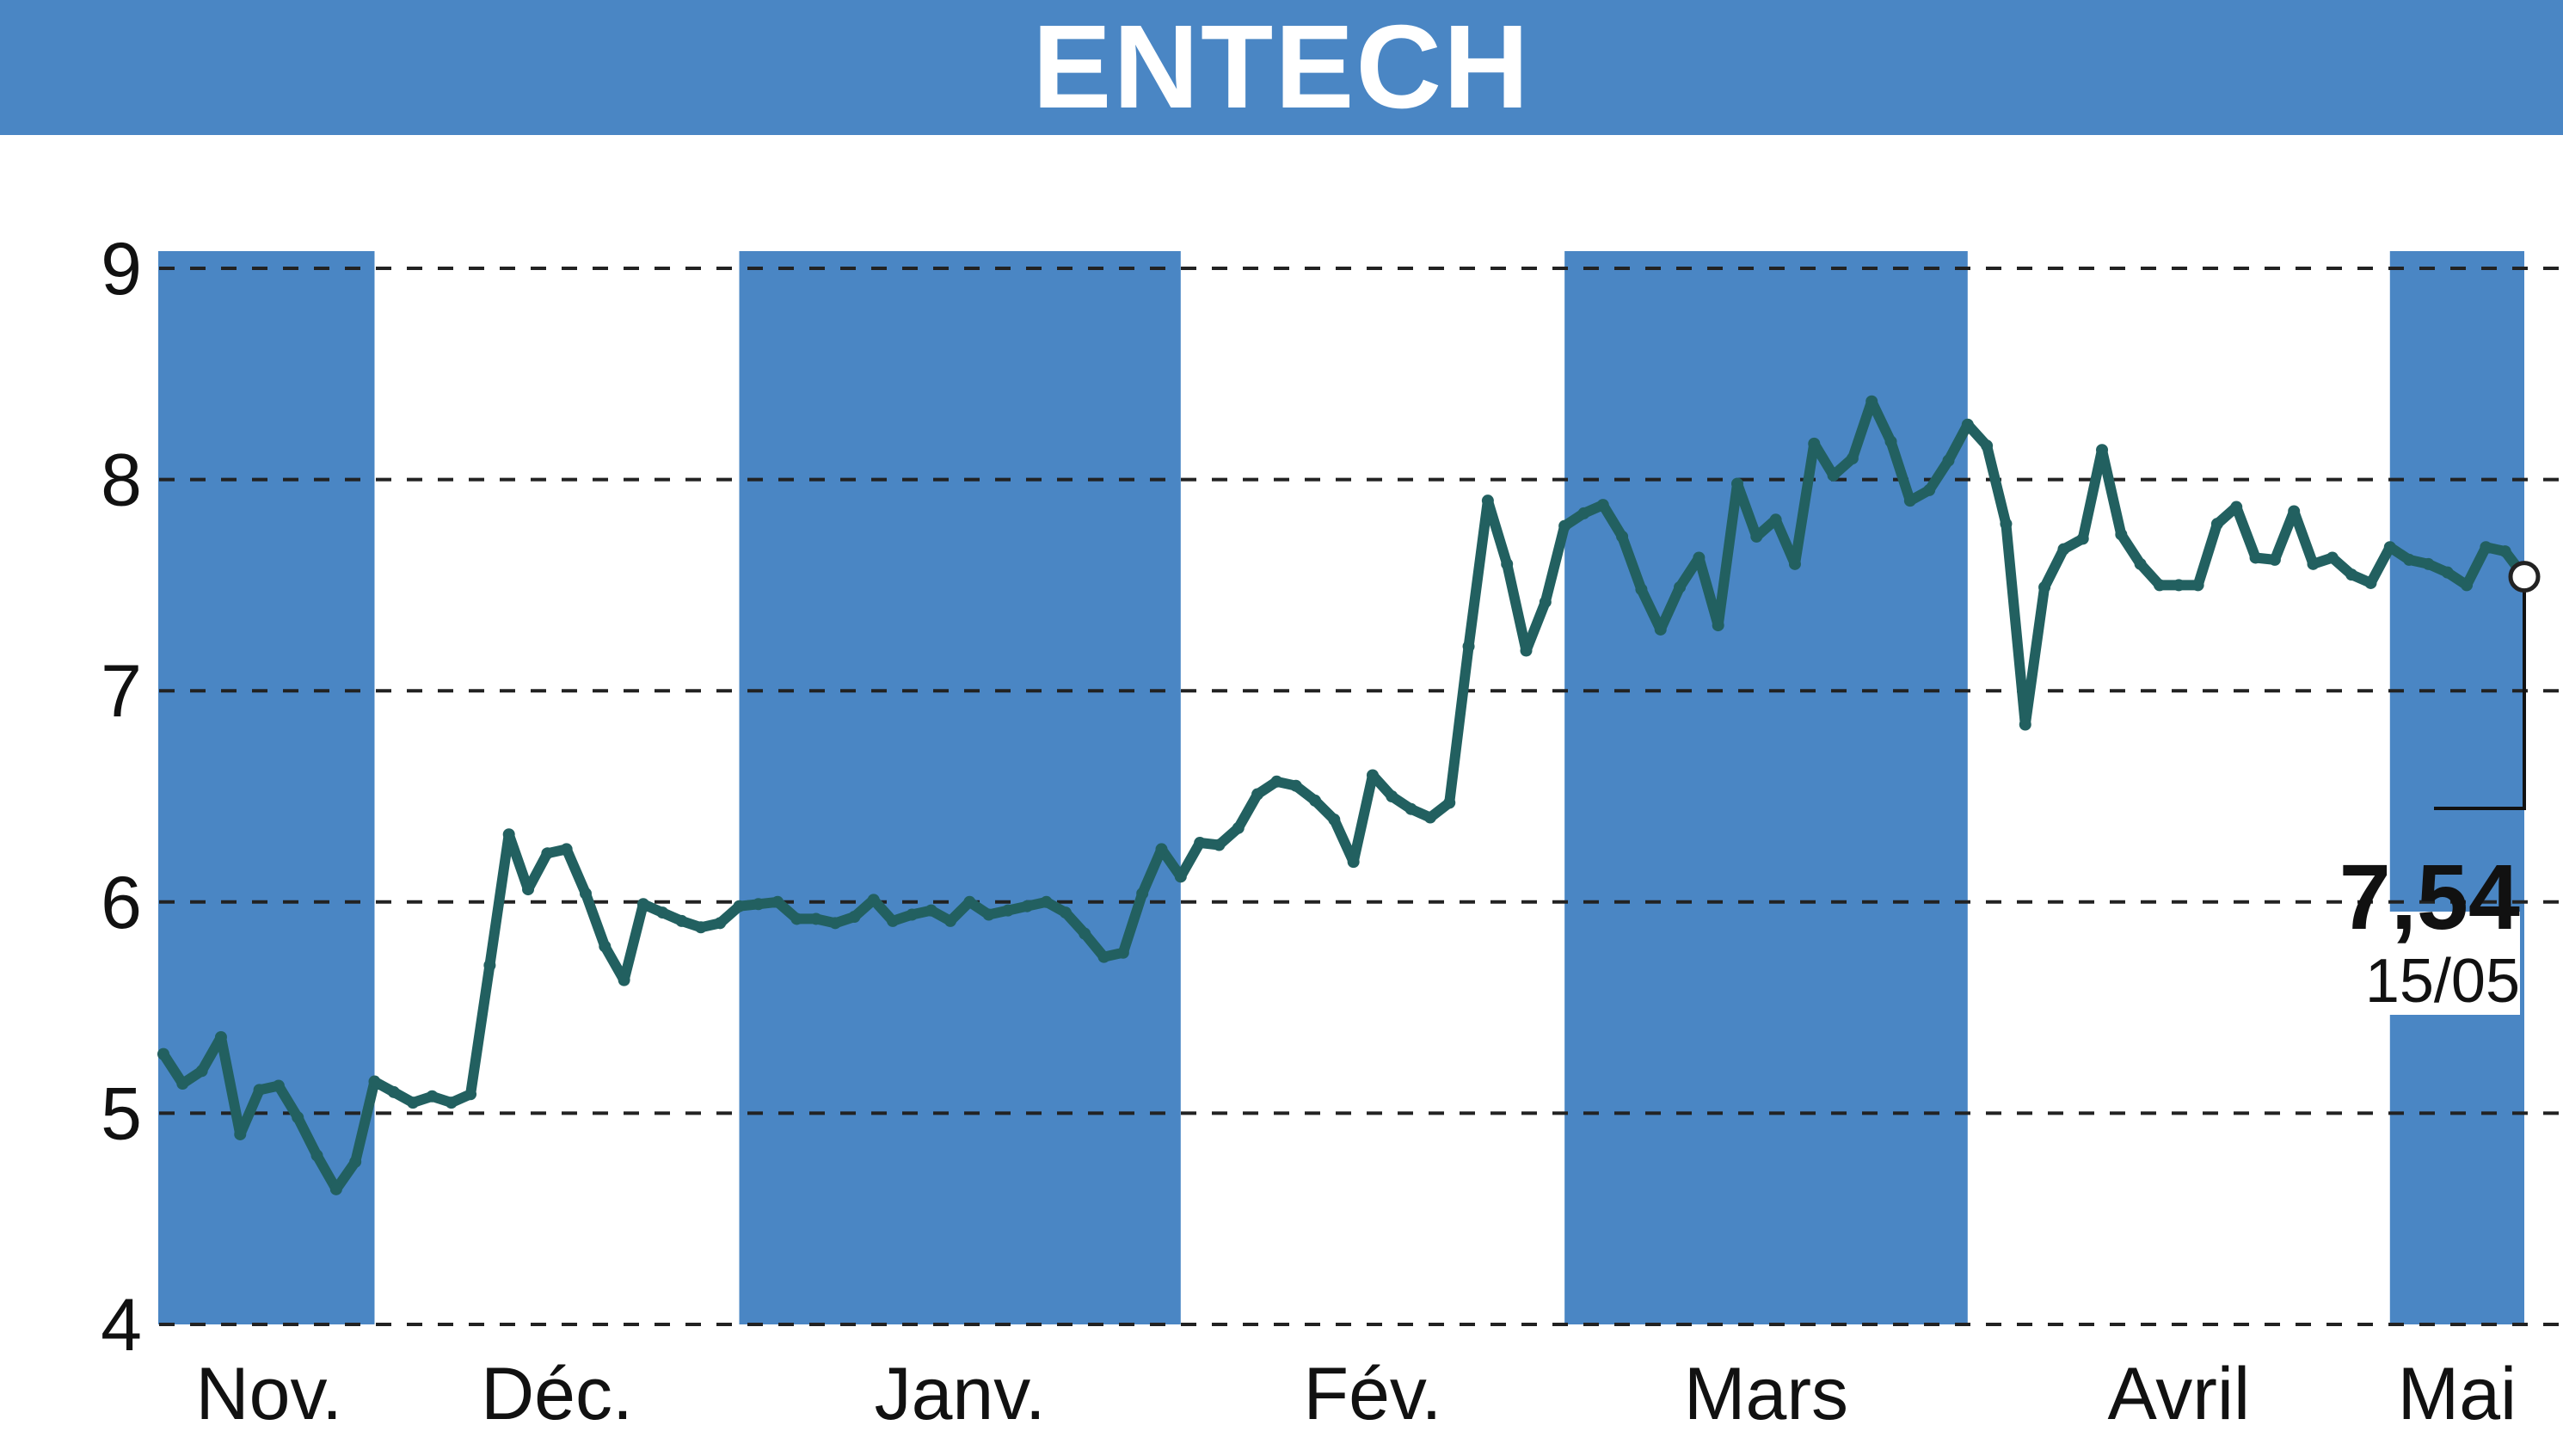 The image size is (2563, 1456). I want to click on y-tick-label: 8, so click(121, 481).